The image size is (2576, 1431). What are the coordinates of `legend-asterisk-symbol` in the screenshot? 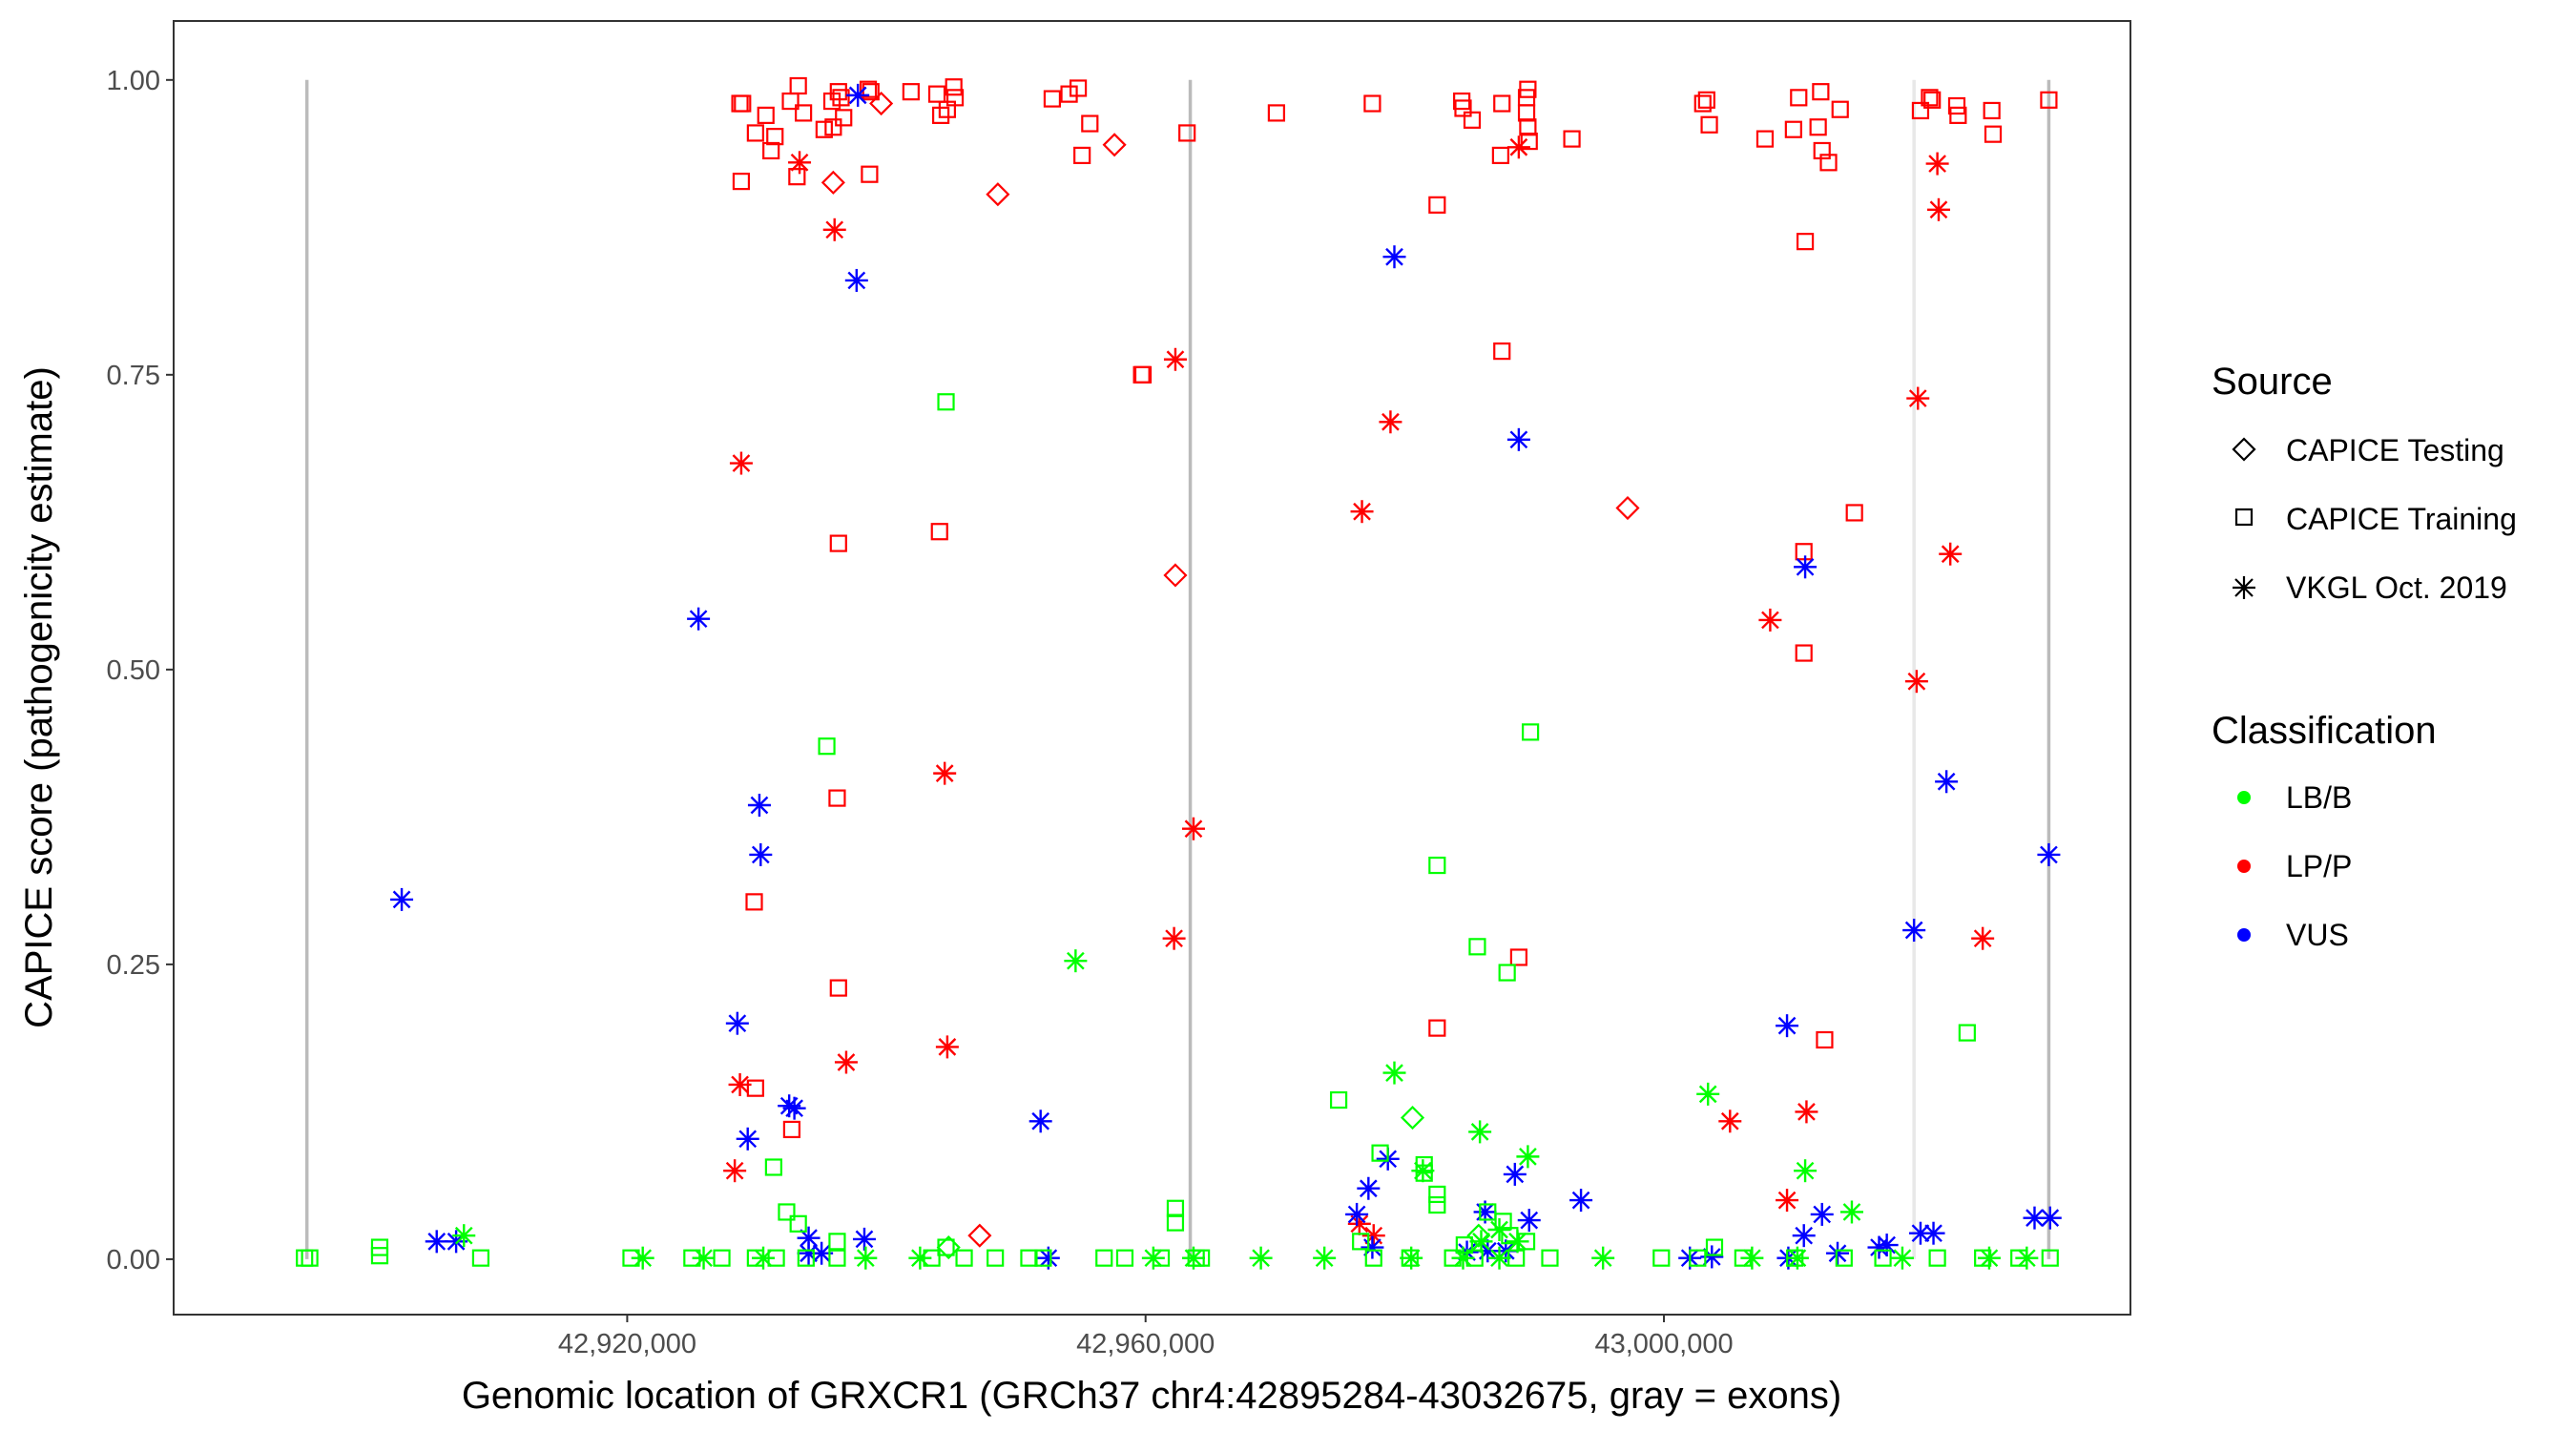 It's located at (2244, 587).